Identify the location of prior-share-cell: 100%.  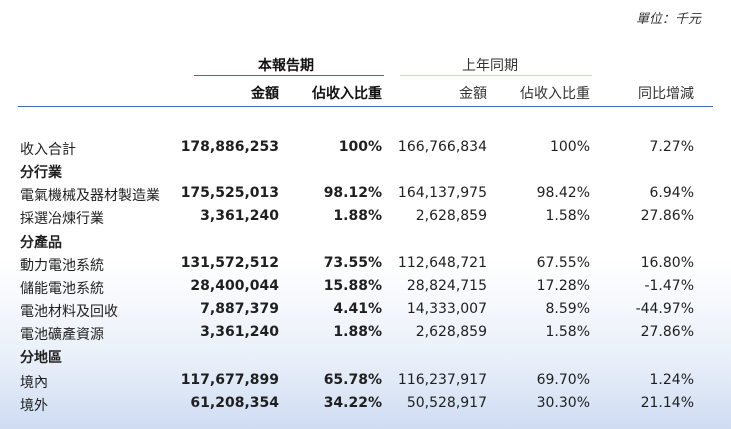
(569, 147).